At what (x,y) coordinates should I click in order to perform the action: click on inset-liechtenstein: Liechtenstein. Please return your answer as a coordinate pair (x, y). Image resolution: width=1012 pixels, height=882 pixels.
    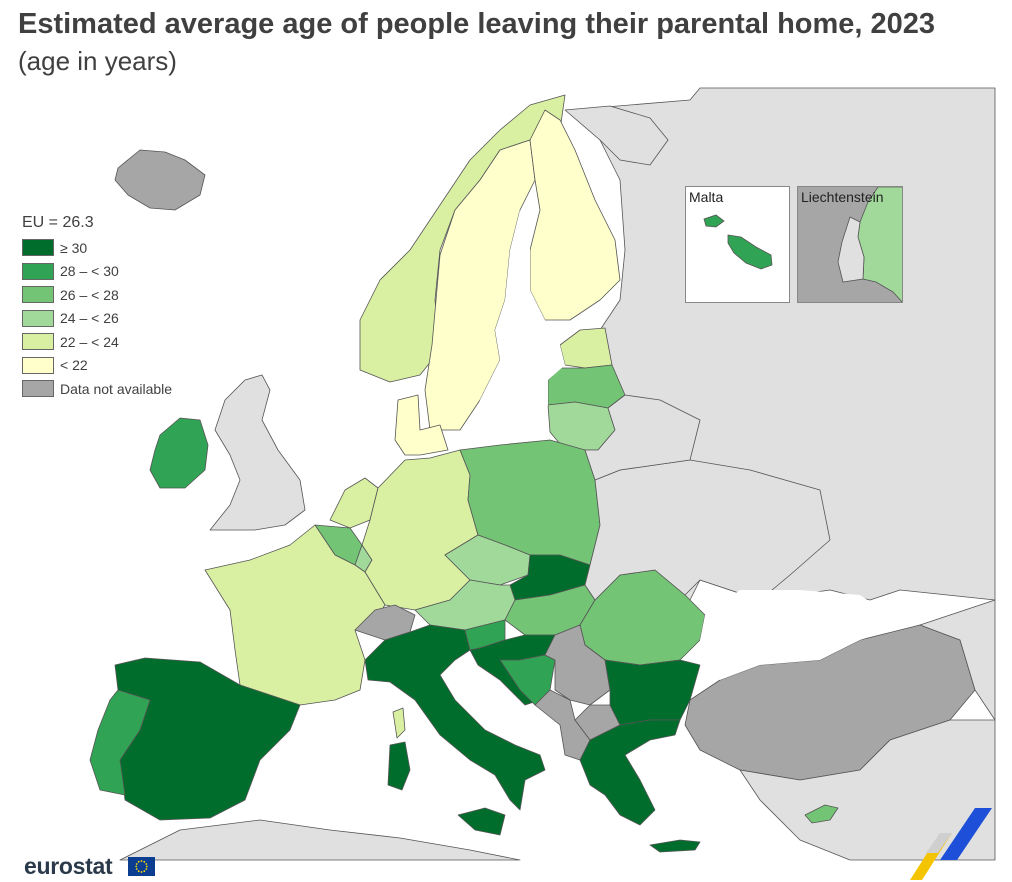
    Looking at the image, I should click on (850, 244).